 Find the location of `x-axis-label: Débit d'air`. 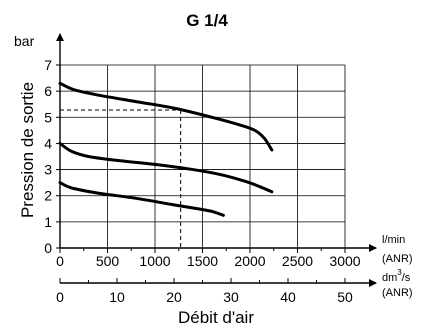

x-axis-label: Débit d'air is located at coordinates (216, 317).